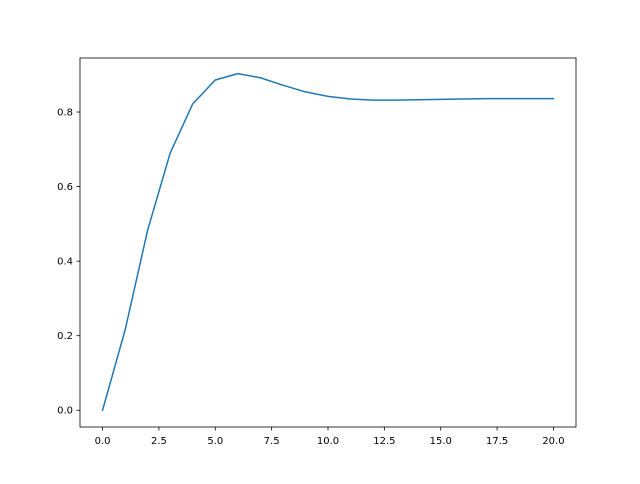 The width and height of the screenshot is (640, 484). What do you see at coordinates (497, 441) in the screenshot?
I see `x-tick-label: 17.5` at bounding box center [497, 441].